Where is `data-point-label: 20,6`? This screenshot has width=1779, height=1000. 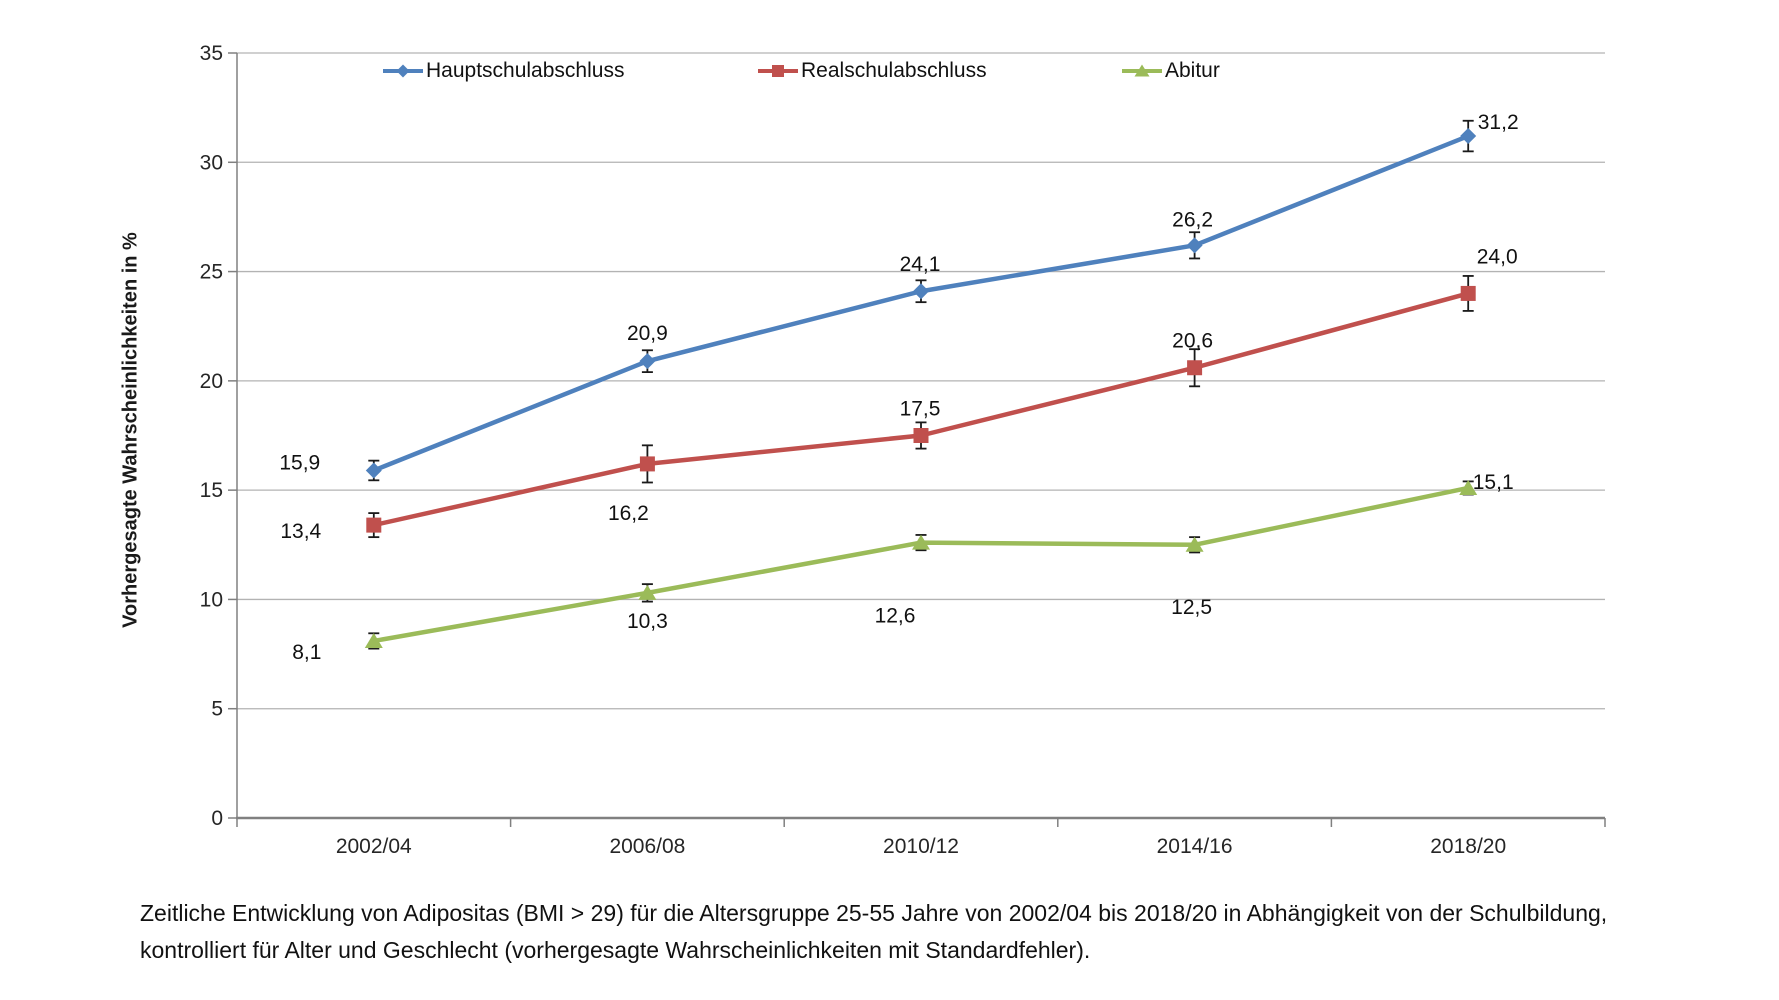 data-point-label: 20,6 is located at coordinates (1192, 341).